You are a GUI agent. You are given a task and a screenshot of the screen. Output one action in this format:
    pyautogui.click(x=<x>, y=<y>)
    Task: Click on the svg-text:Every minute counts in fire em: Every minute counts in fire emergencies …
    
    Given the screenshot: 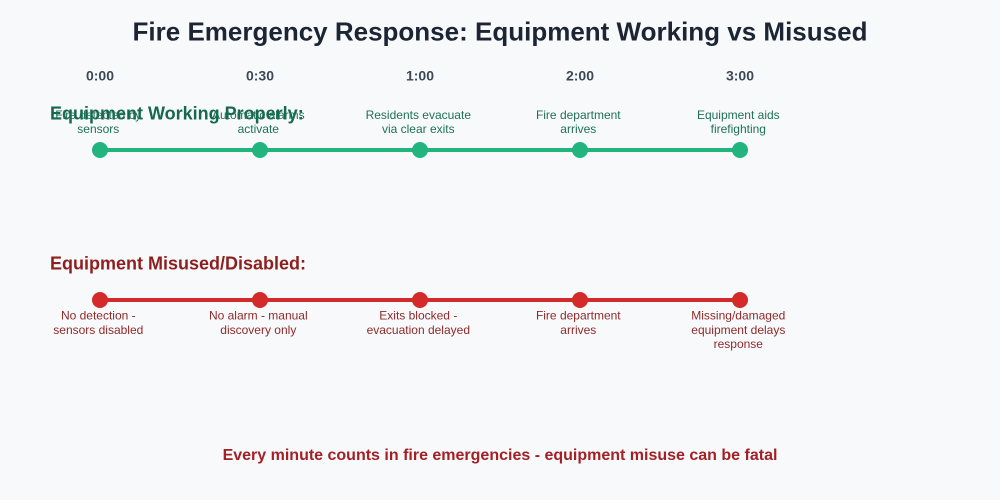 What is the action you would take?
    pyautogui.click(x=500, y=455)
    